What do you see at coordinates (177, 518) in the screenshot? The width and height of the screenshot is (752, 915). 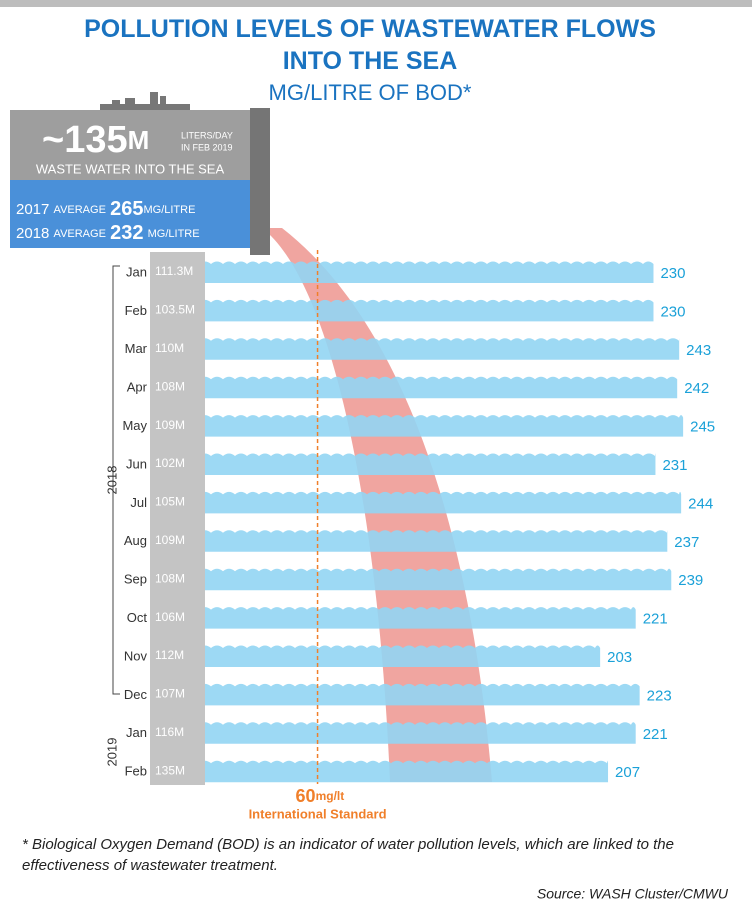 I see `flow-column` at bounding box center [177, 518].